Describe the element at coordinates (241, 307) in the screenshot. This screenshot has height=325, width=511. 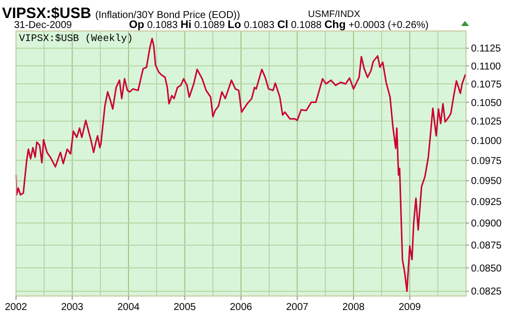
I see `x-tick-label: 2006` at that location.